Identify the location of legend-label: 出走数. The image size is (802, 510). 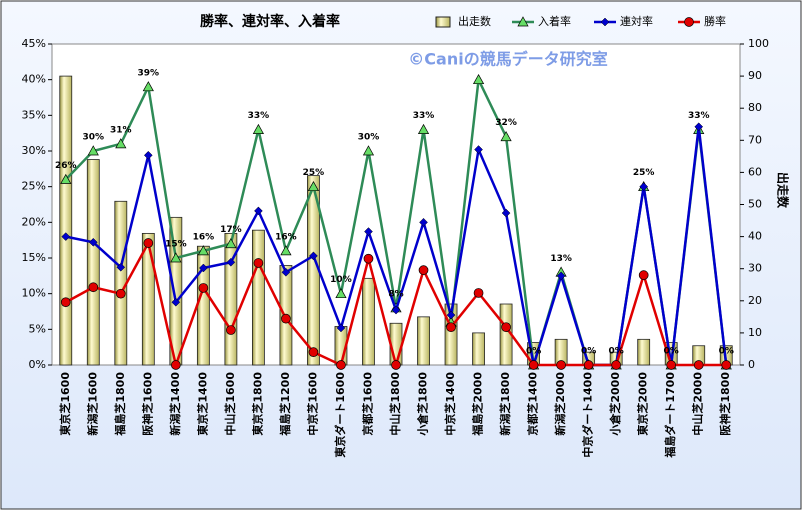
(474, 21).